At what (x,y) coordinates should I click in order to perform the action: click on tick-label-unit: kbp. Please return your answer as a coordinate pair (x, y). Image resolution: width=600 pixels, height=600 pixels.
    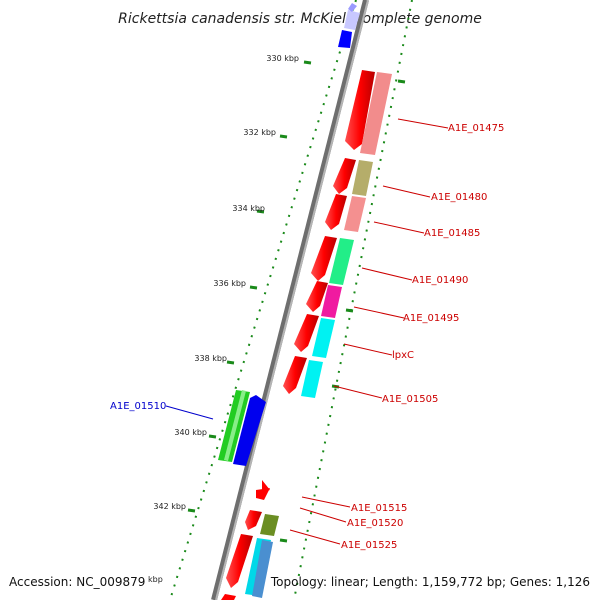
    Looking at the image, I should click on (155, 579).